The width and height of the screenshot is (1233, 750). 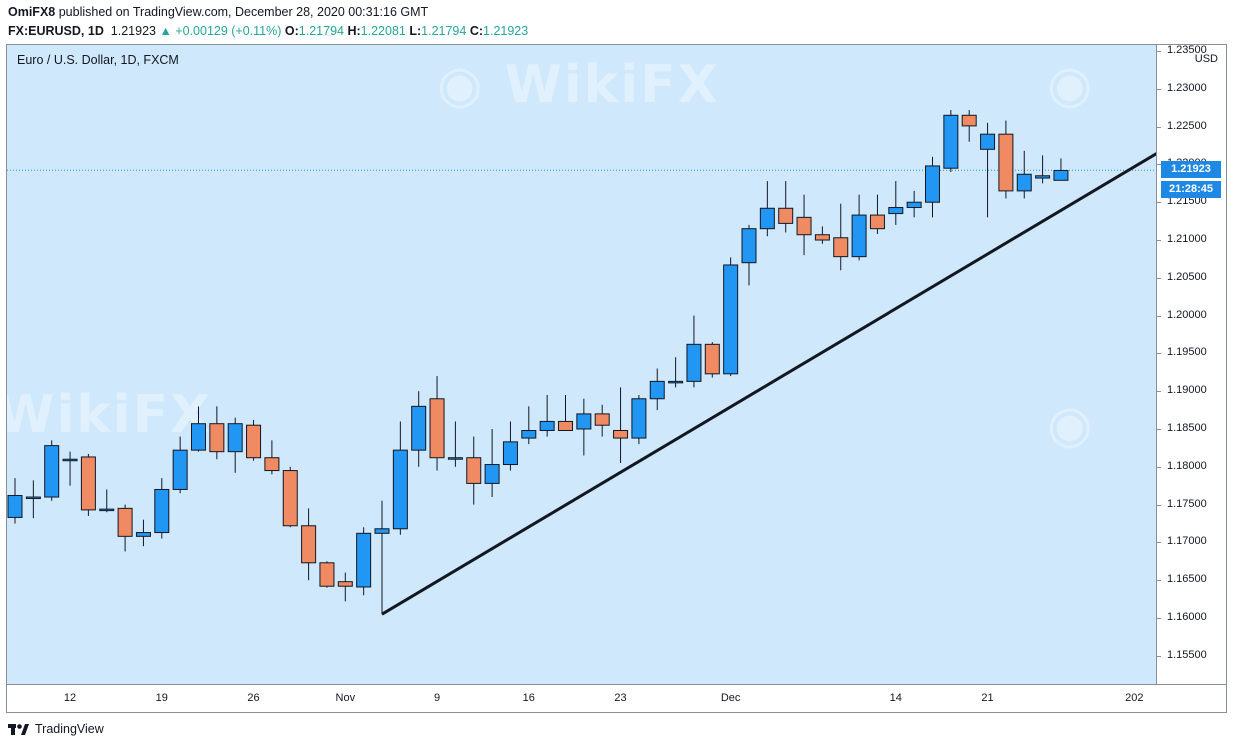 What do you see at coordinates (32, 12) in the screenshot?
I see `author-name: OmiFX8` at bounding box center [32, 12].